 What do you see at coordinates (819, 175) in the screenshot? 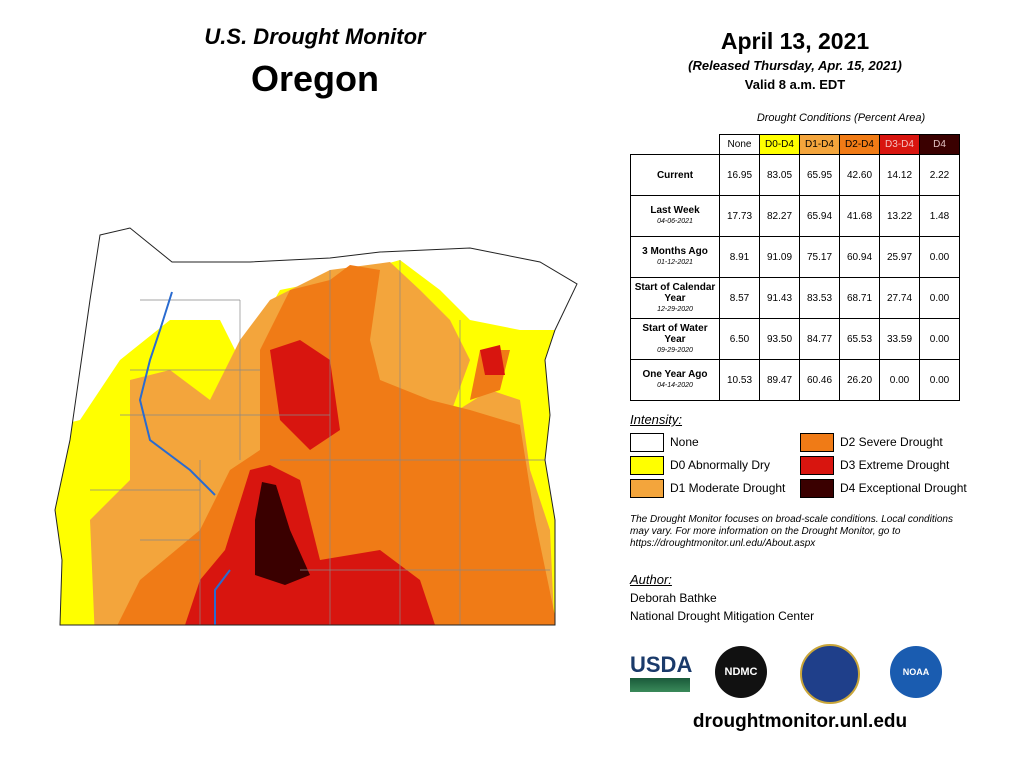
I see `cell: 65.95` at bounding box center [819, 175].